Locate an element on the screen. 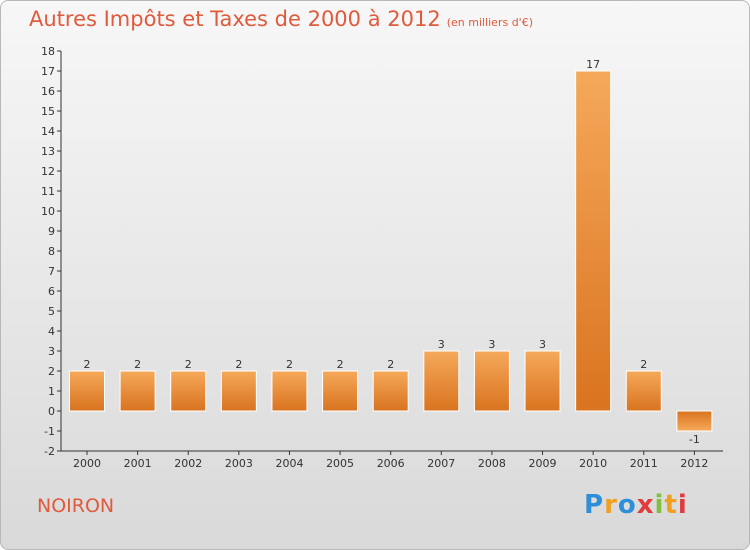  y-tick-label: 10 is located at coordinates (48, 211).